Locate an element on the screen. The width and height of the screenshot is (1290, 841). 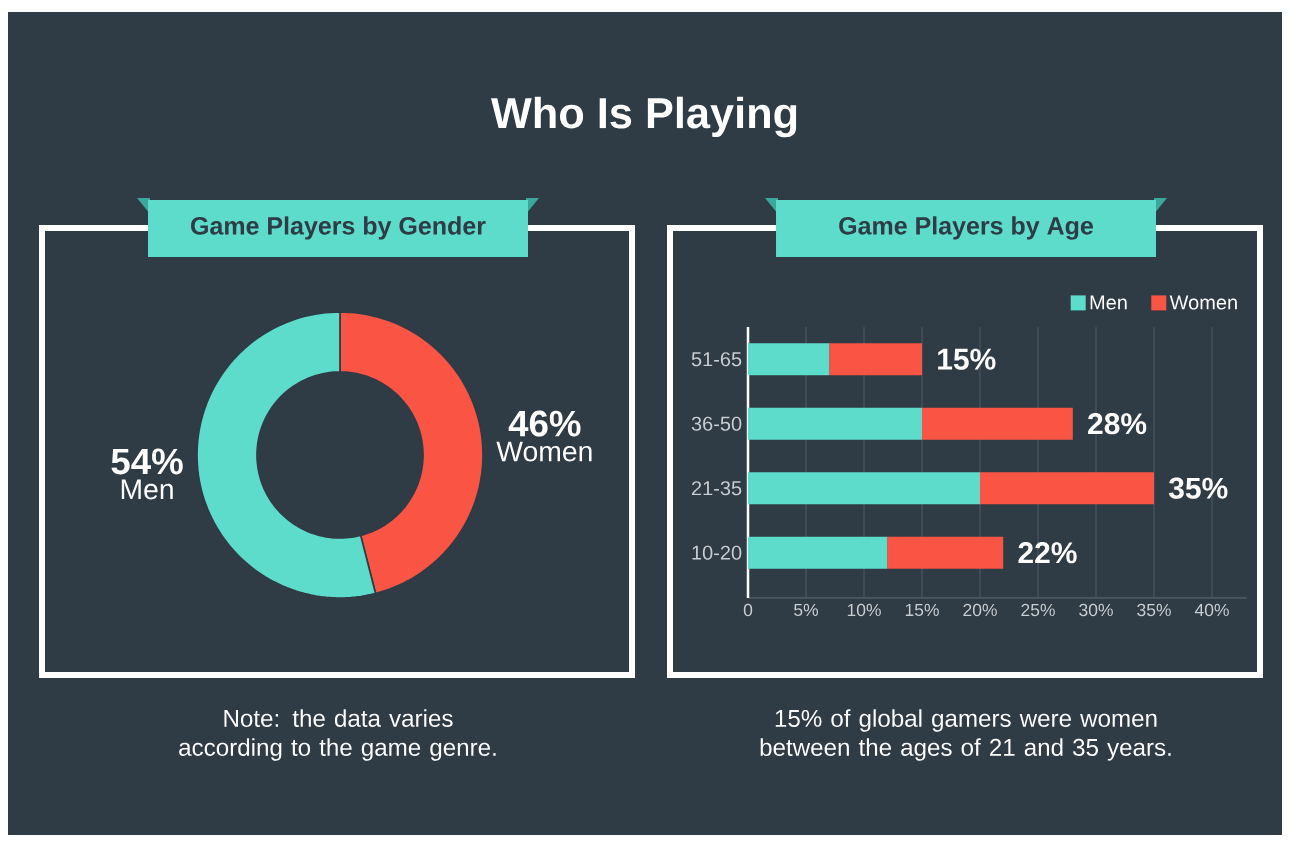
x-tick-label: 20% is located at coordinates (980, 610).